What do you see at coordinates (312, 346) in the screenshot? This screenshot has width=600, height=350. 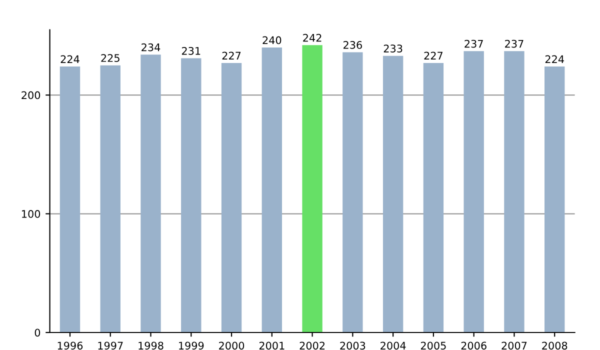 I see `x-tick-label: 2002` at bounding box center [312, 346].